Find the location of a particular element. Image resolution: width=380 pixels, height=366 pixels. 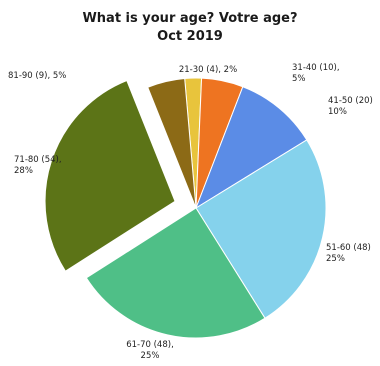

data-label-21-30: 21-30 (4), 2% is located at coordinates (208, 70).